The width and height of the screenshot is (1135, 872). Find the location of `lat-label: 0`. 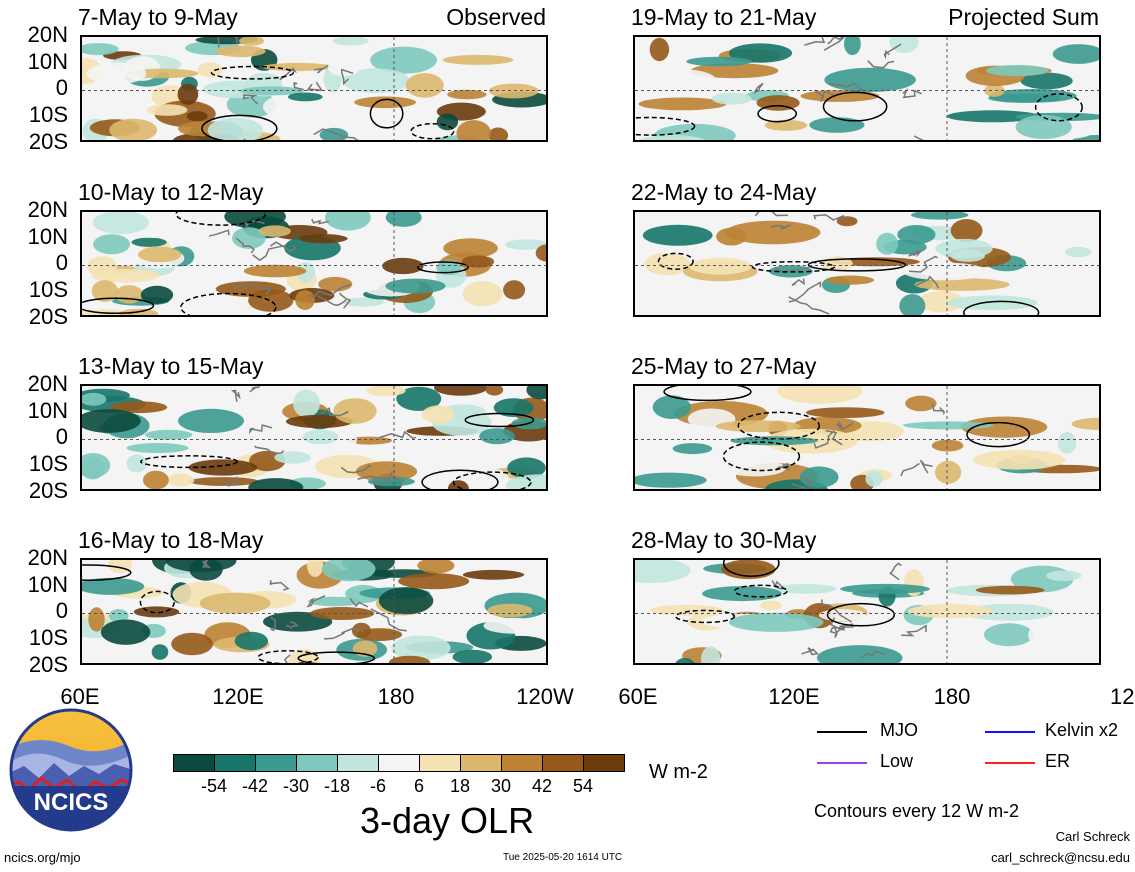

lat-label: 0 is located at coordinates (61, 436).